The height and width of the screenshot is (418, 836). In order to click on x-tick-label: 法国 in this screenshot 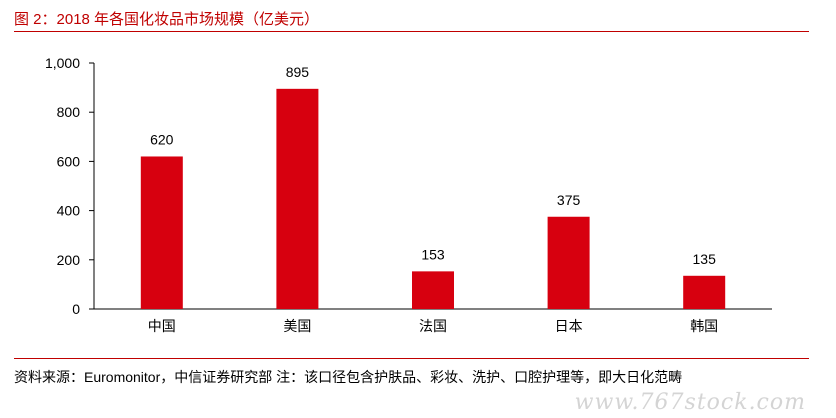, I will do `click(433, 326)`.